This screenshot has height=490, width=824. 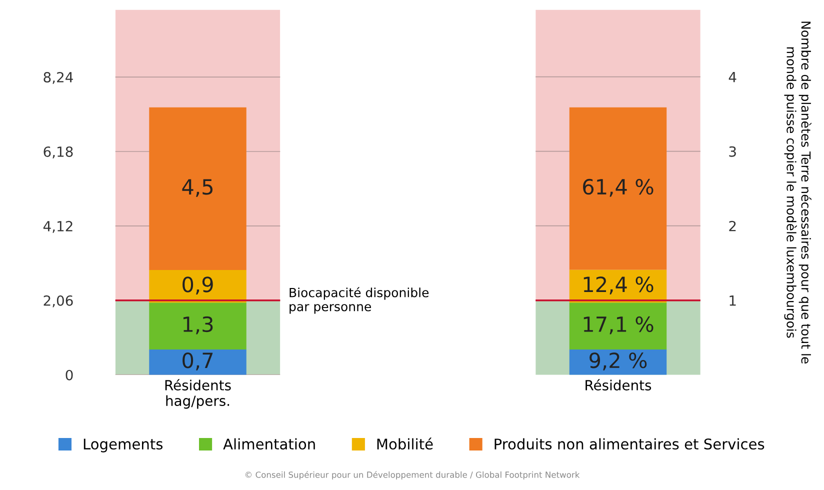 I want to click on y-tick-label: 8,24, so click(x=58, y=78).